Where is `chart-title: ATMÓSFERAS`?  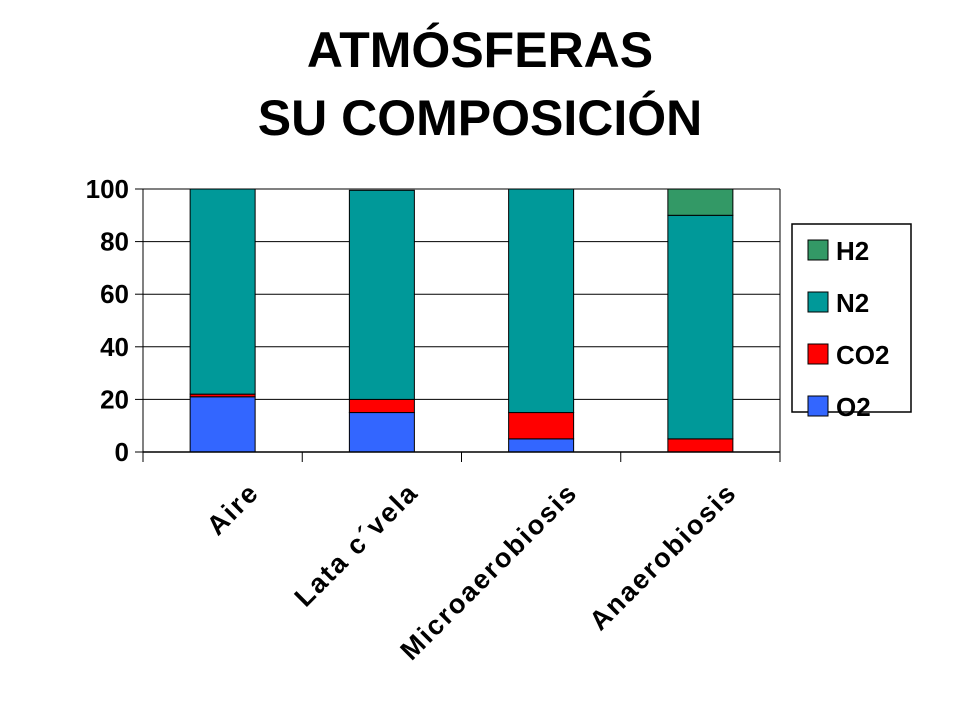
chart-title: ATMÓSFERAS is located at coordinates (480, 50).